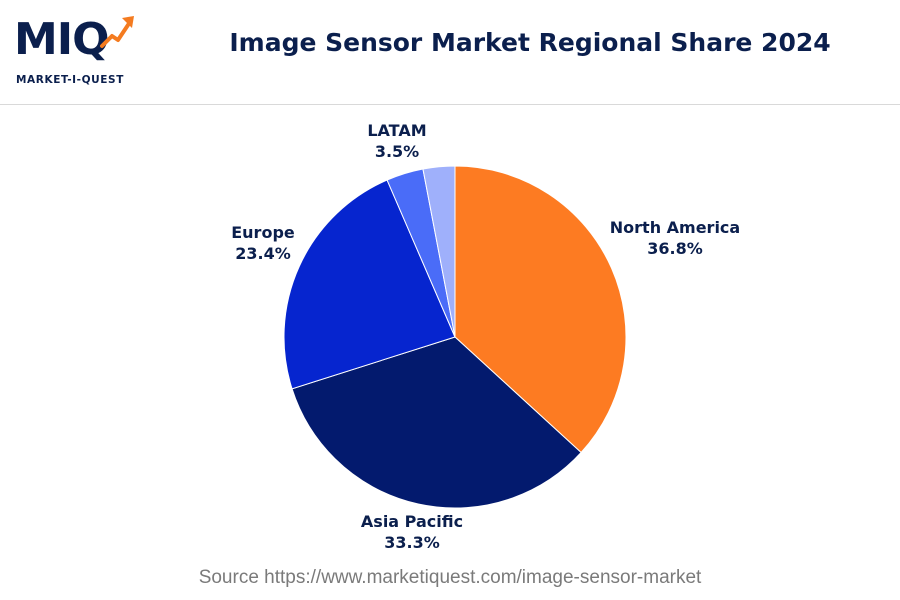 This screenshot has width=900, height=600. What do you see at coordinates (436, 422) in the screenshot?
I see `pie-slice-asia-pacific` at bounding box center [436, 422].